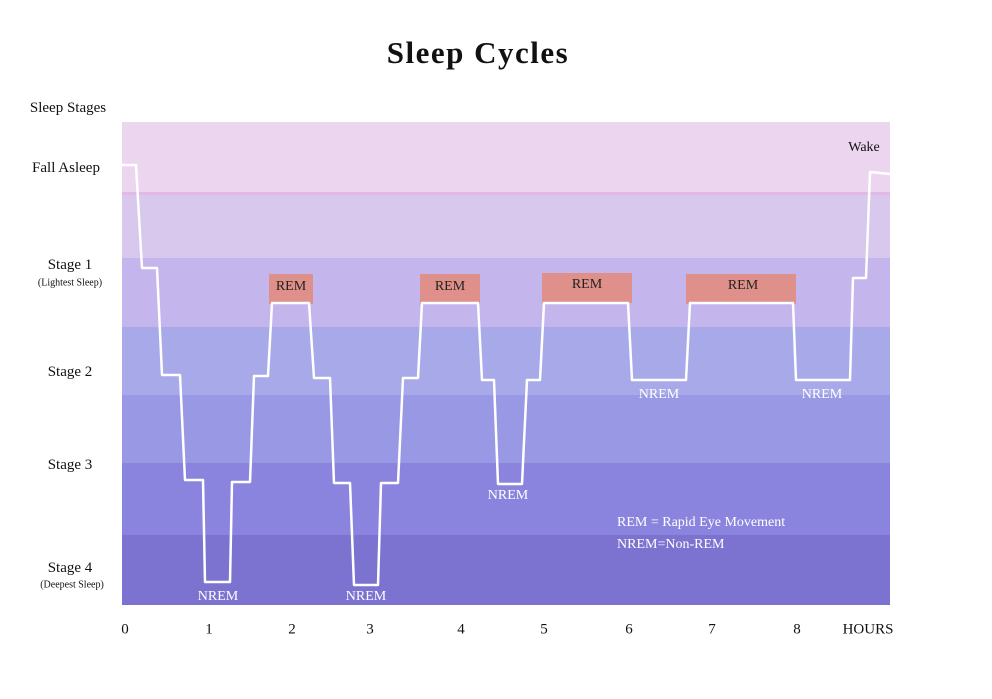 The image size is (992, 699). What do you see at coordinates (506, 193) in the screenshot?
I see `band-edge` at bounding box center [506, 193].